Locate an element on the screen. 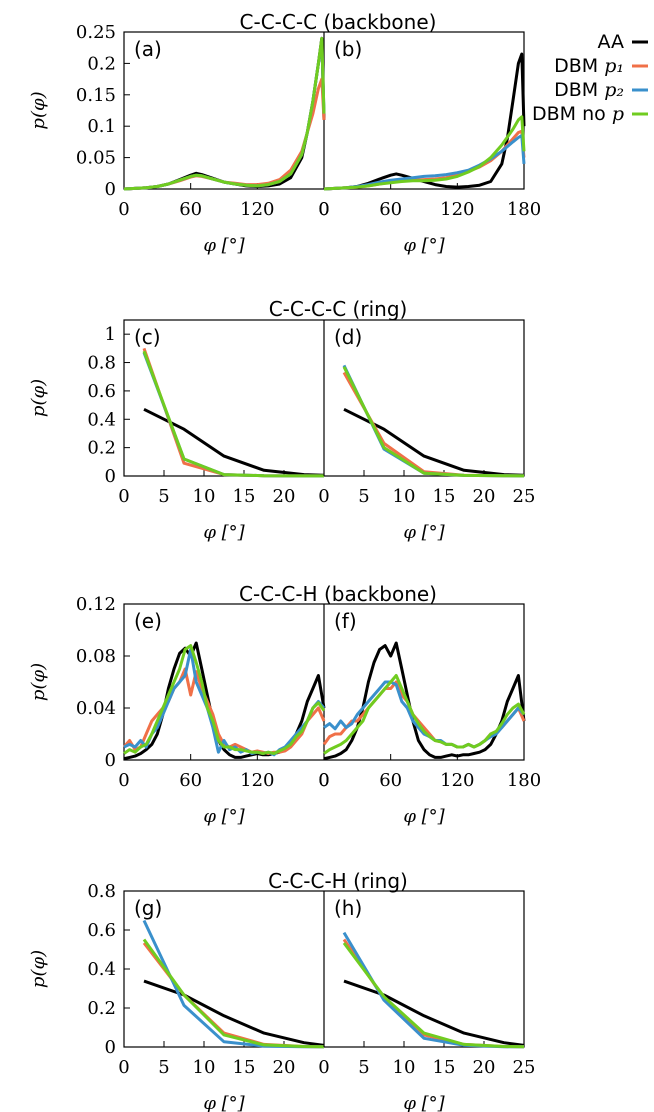 The width and height of the screenshot is (654, 1112). panel-e: 0 60 120 0 φ [°] (e) is located at coordinates (223, 718).